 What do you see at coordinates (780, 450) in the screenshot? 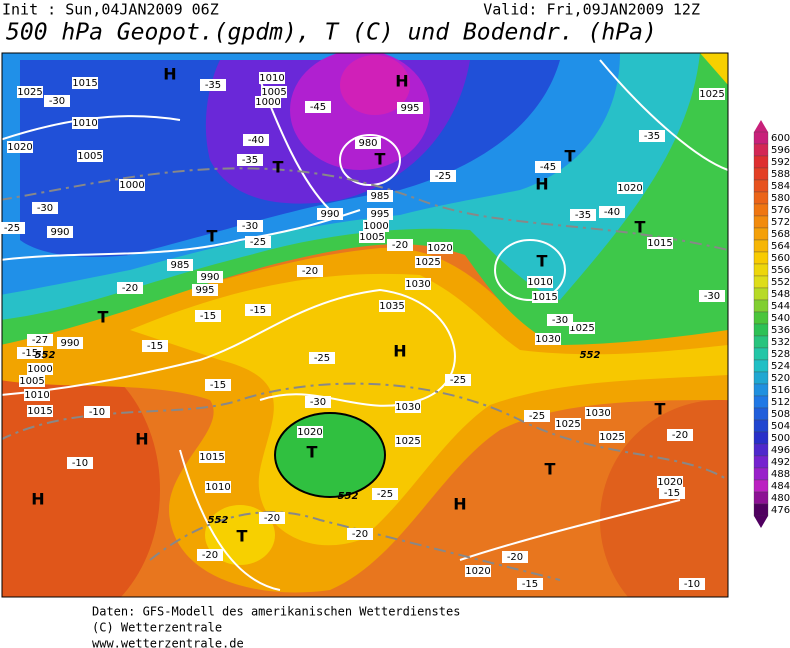
I see `colorbar-label: 496` at bounding box center [780, 450].